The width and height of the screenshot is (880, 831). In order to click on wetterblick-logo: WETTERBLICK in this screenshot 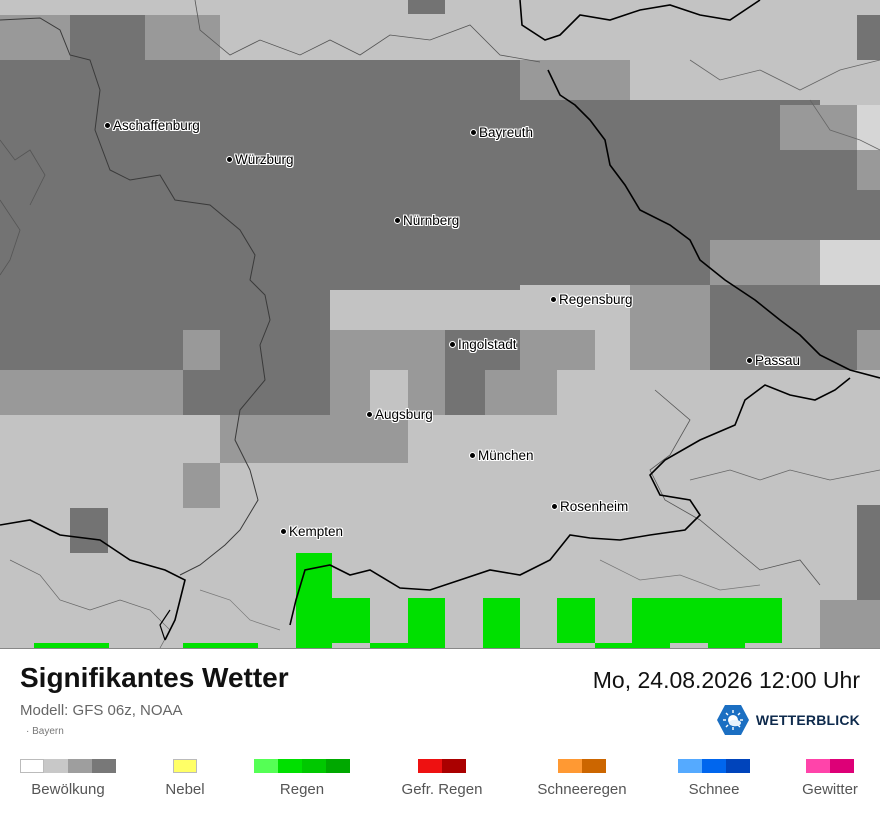, I will do `click(788, 720)`.